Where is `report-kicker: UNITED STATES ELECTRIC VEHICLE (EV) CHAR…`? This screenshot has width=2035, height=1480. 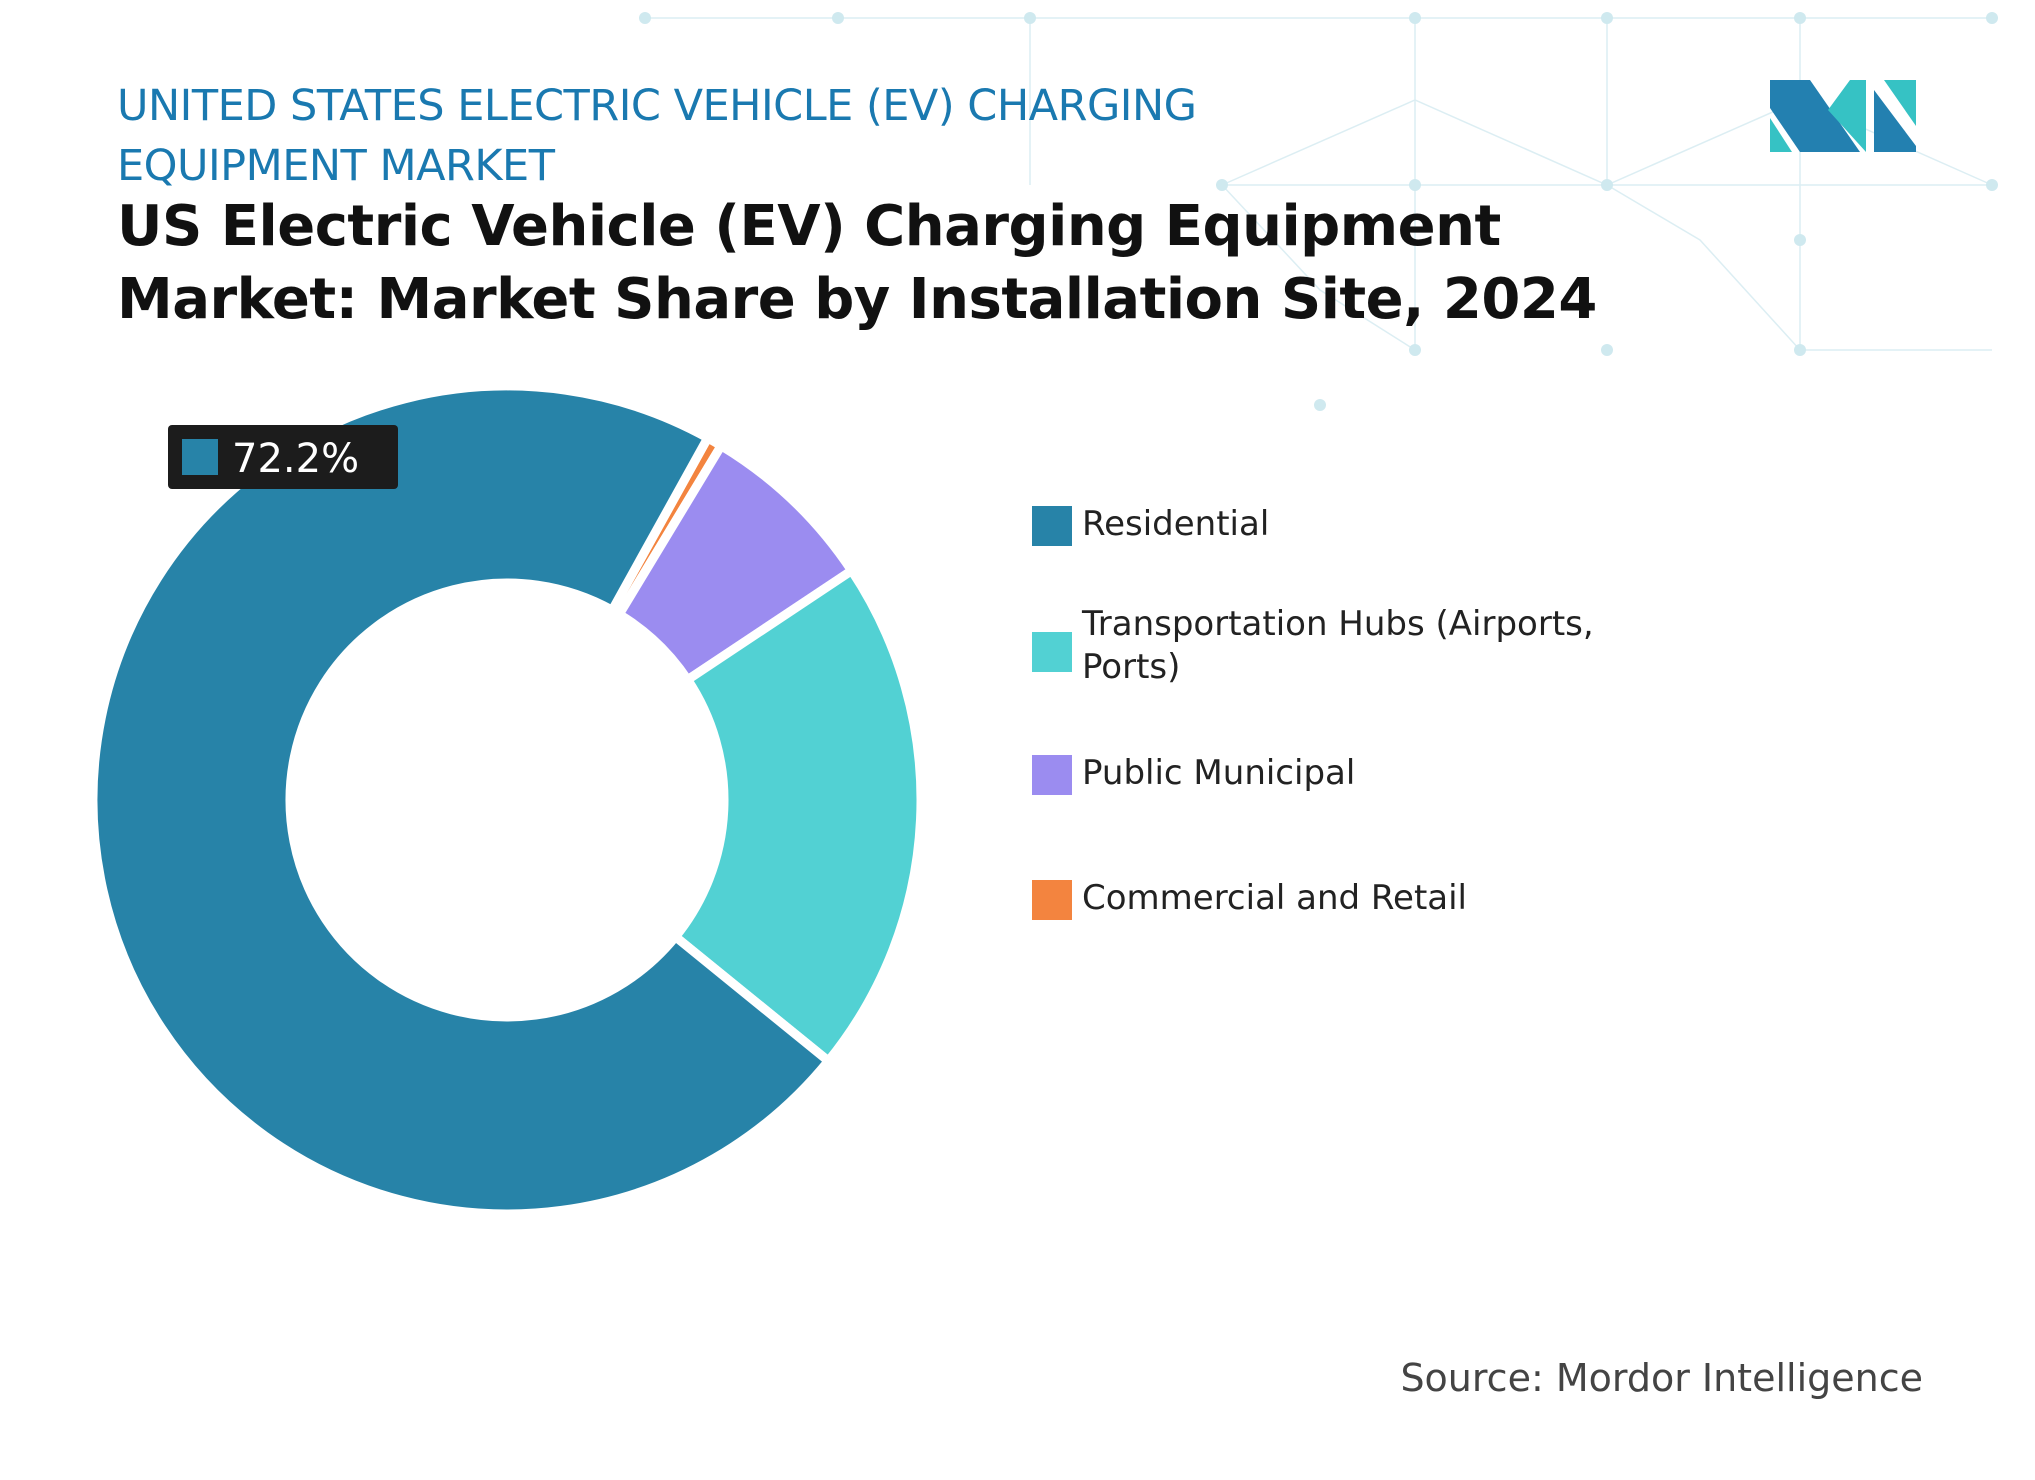
report-kicker: UNITED STATES ELECTRIC VEHICLE (EV) CHAR… is located at coordinates (657, 136).